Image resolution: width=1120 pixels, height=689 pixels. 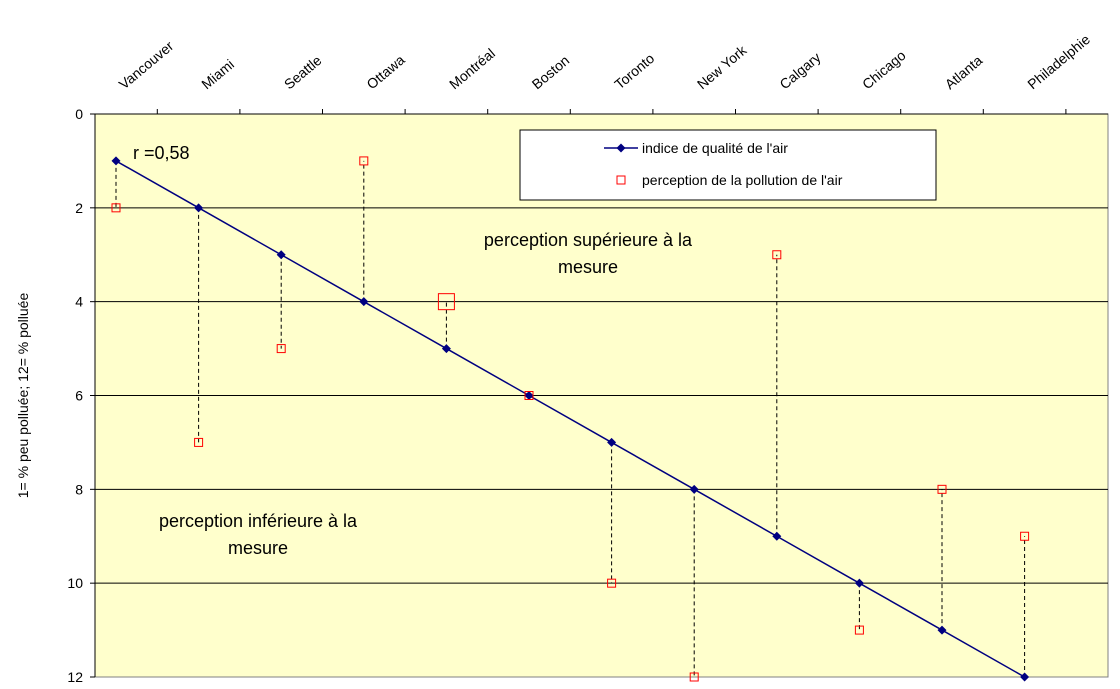 I want to click on x-tick-label: Montréal, so click(x=472, y=68).